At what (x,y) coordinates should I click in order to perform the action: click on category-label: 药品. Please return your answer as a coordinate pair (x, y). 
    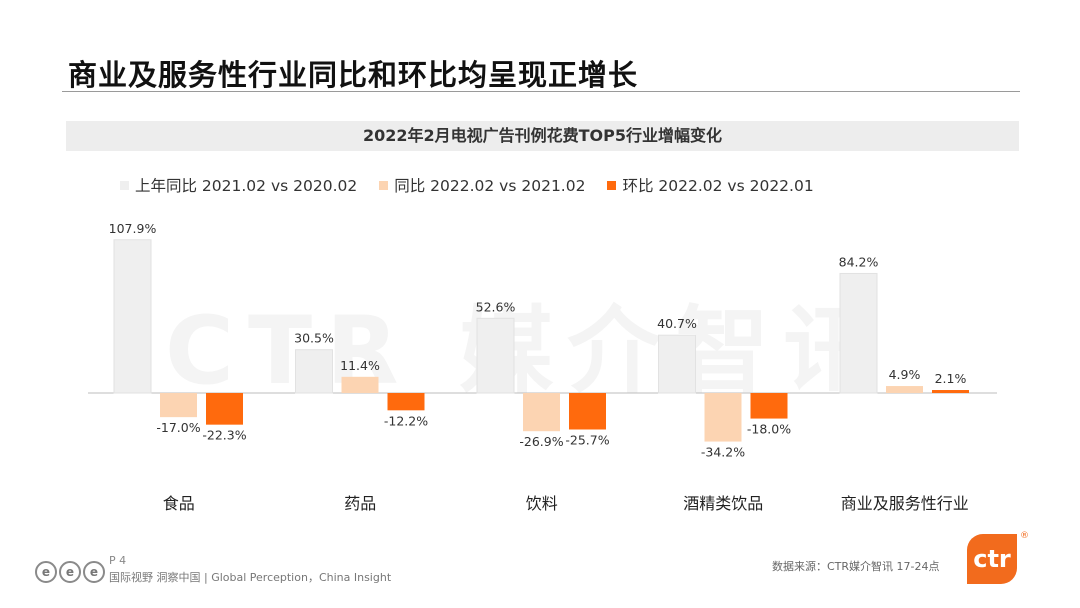
    Looking at the image, I should click on (360, 503).